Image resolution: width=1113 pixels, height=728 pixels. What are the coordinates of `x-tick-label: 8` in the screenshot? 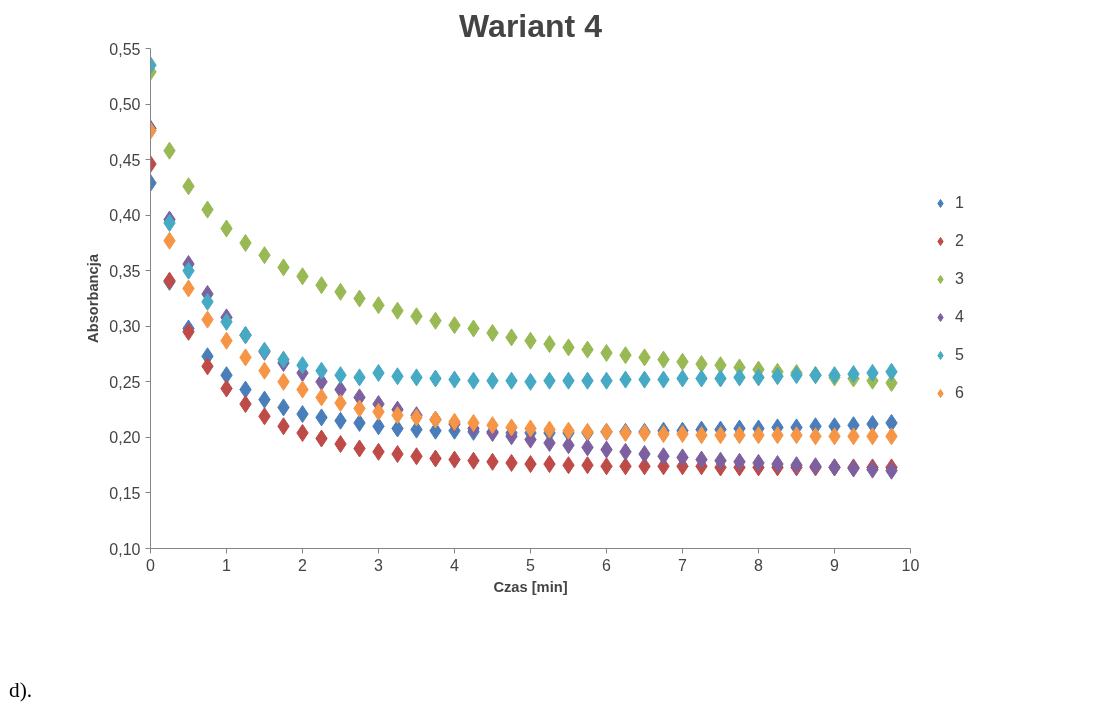 It's located at (759, 565).